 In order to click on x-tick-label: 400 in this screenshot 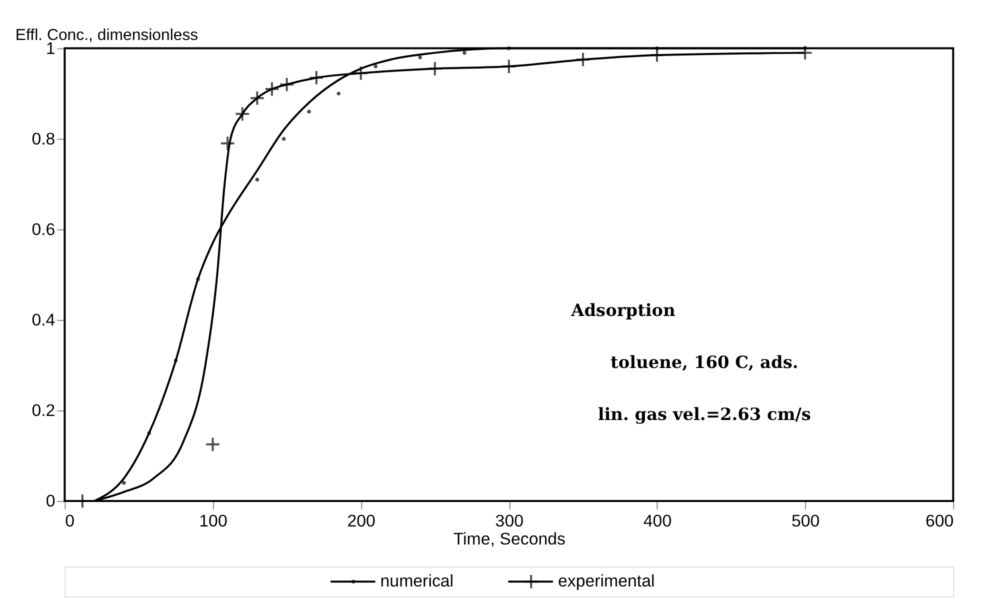, I will do `click(657, 520)`.